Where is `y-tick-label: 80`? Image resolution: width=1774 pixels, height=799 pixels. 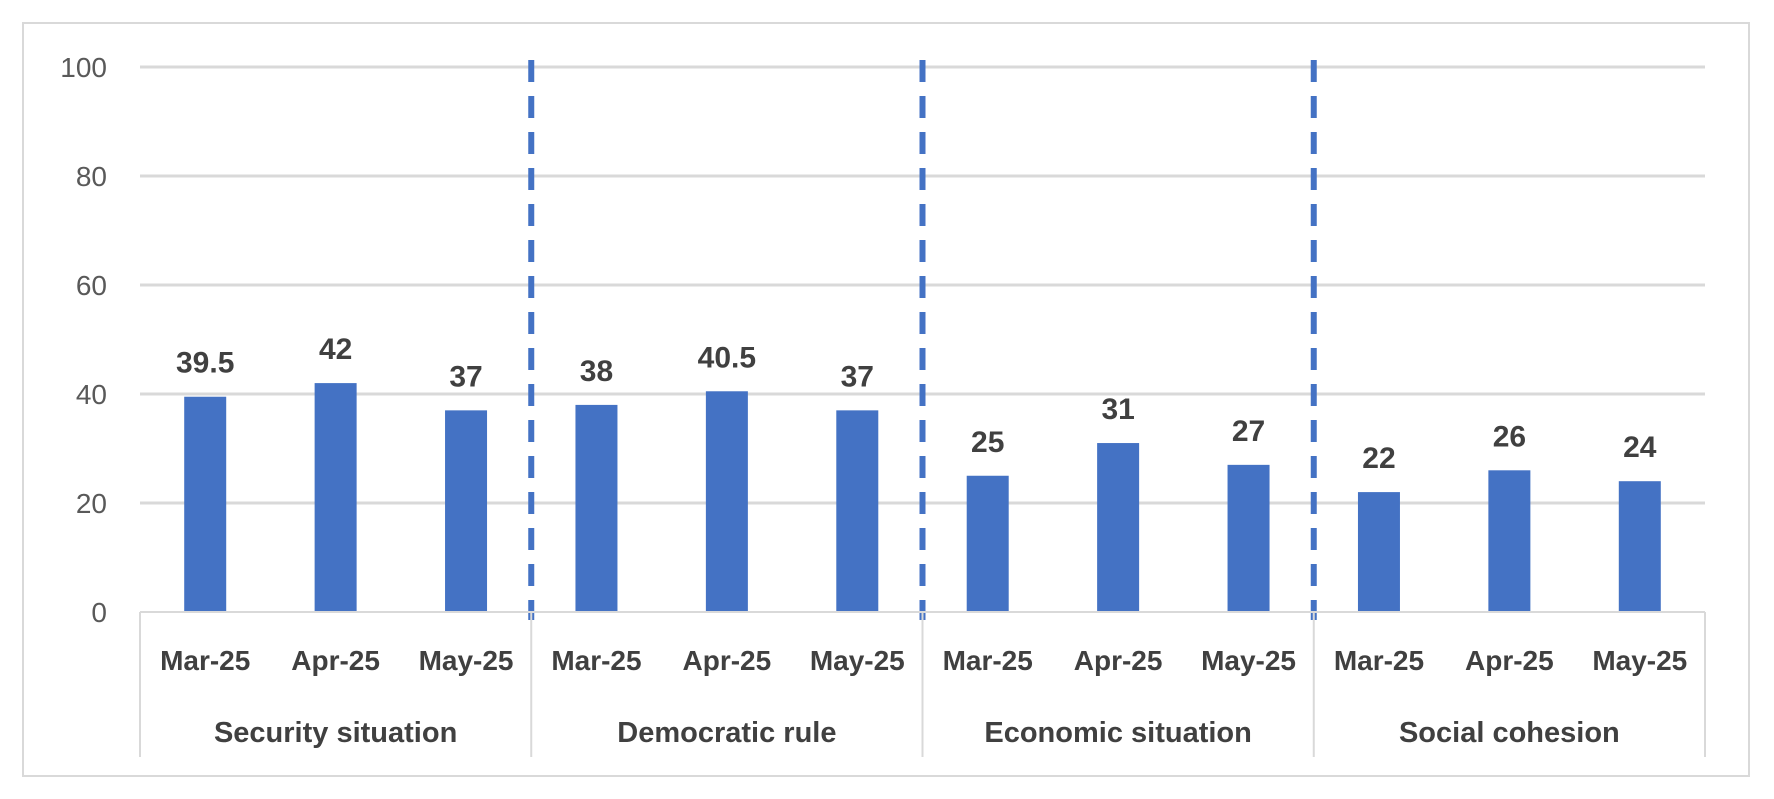
y-tick-label: 80 is located at coordinates (91, 176).